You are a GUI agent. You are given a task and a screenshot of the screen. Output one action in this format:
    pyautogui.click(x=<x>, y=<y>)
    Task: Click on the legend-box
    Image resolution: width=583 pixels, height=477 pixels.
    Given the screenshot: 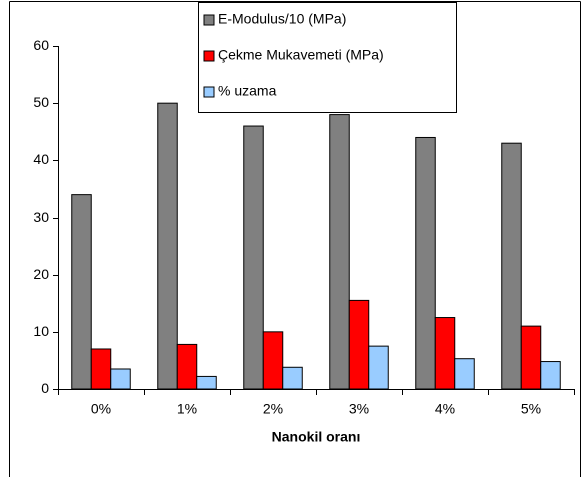 What is the action you would take?
    pyautogui.click(x=327, y=57)
    